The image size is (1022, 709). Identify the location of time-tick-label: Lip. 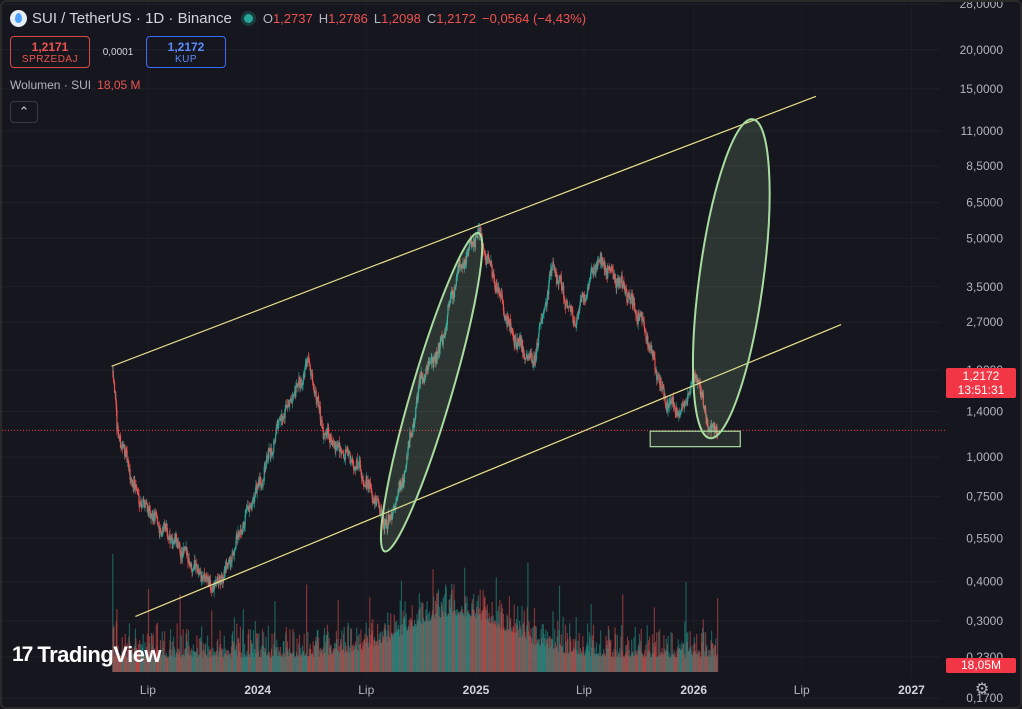
(366, 690).